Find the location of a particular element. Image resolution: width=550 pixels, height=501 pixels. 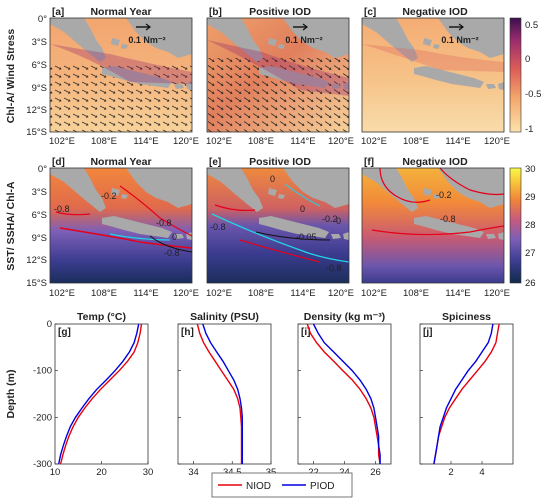

x-tick-b-0: 102°E is located at coordinates (219, 141).